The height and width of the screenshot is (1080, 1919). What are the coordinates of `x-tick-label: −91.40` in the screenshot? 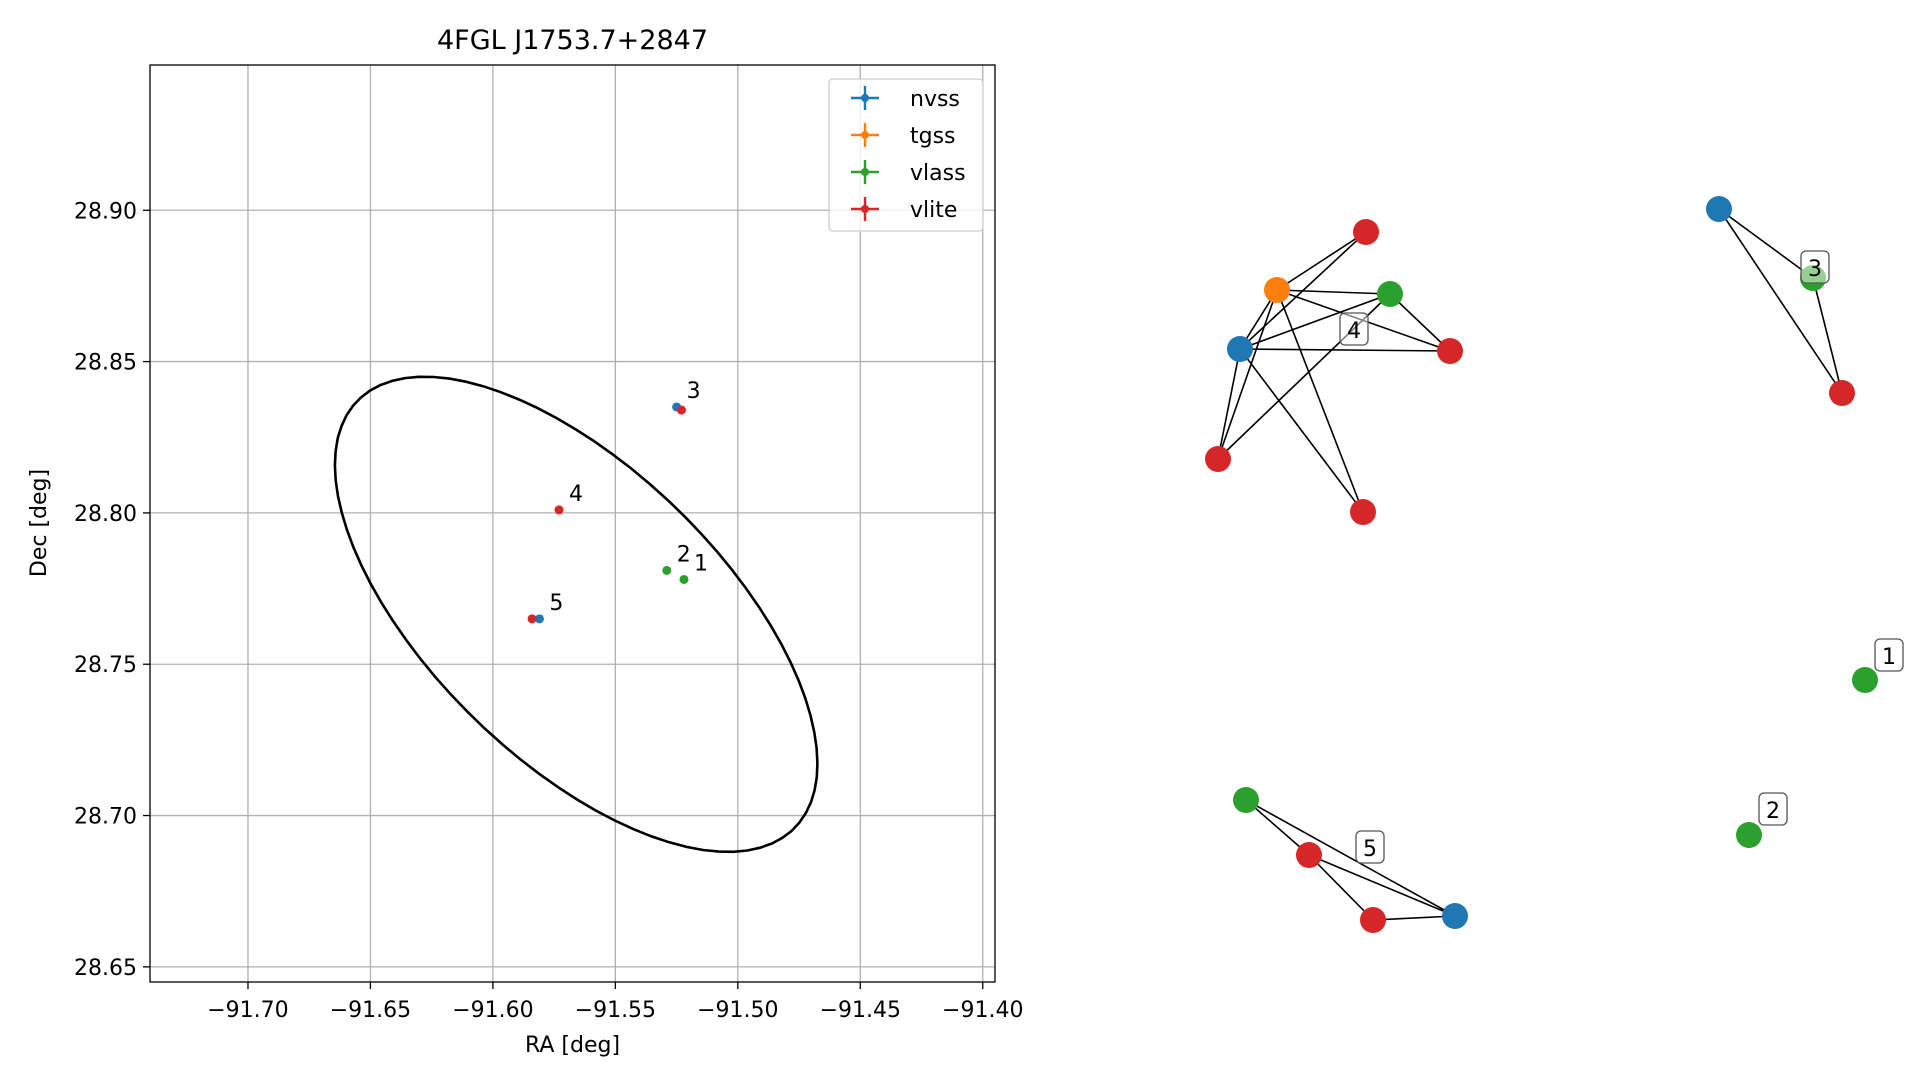 It's located at (982, 1010).